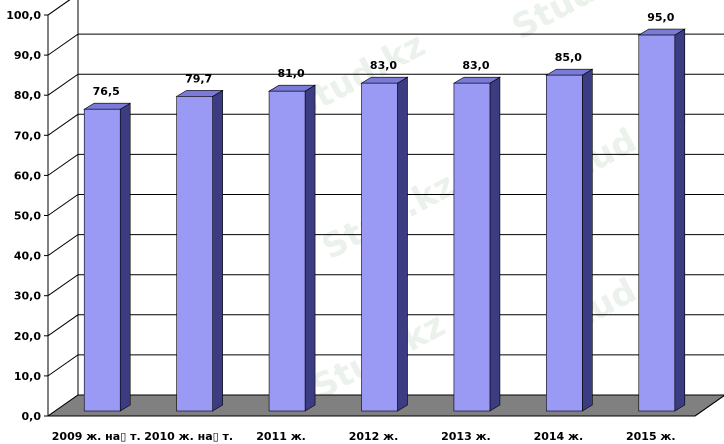 The image size is (724, 444). What do you see at coordinates (651, 436) in the screenshot?
I see `x-tick-label: 2015 ж.` at bounding box center [651, 436].